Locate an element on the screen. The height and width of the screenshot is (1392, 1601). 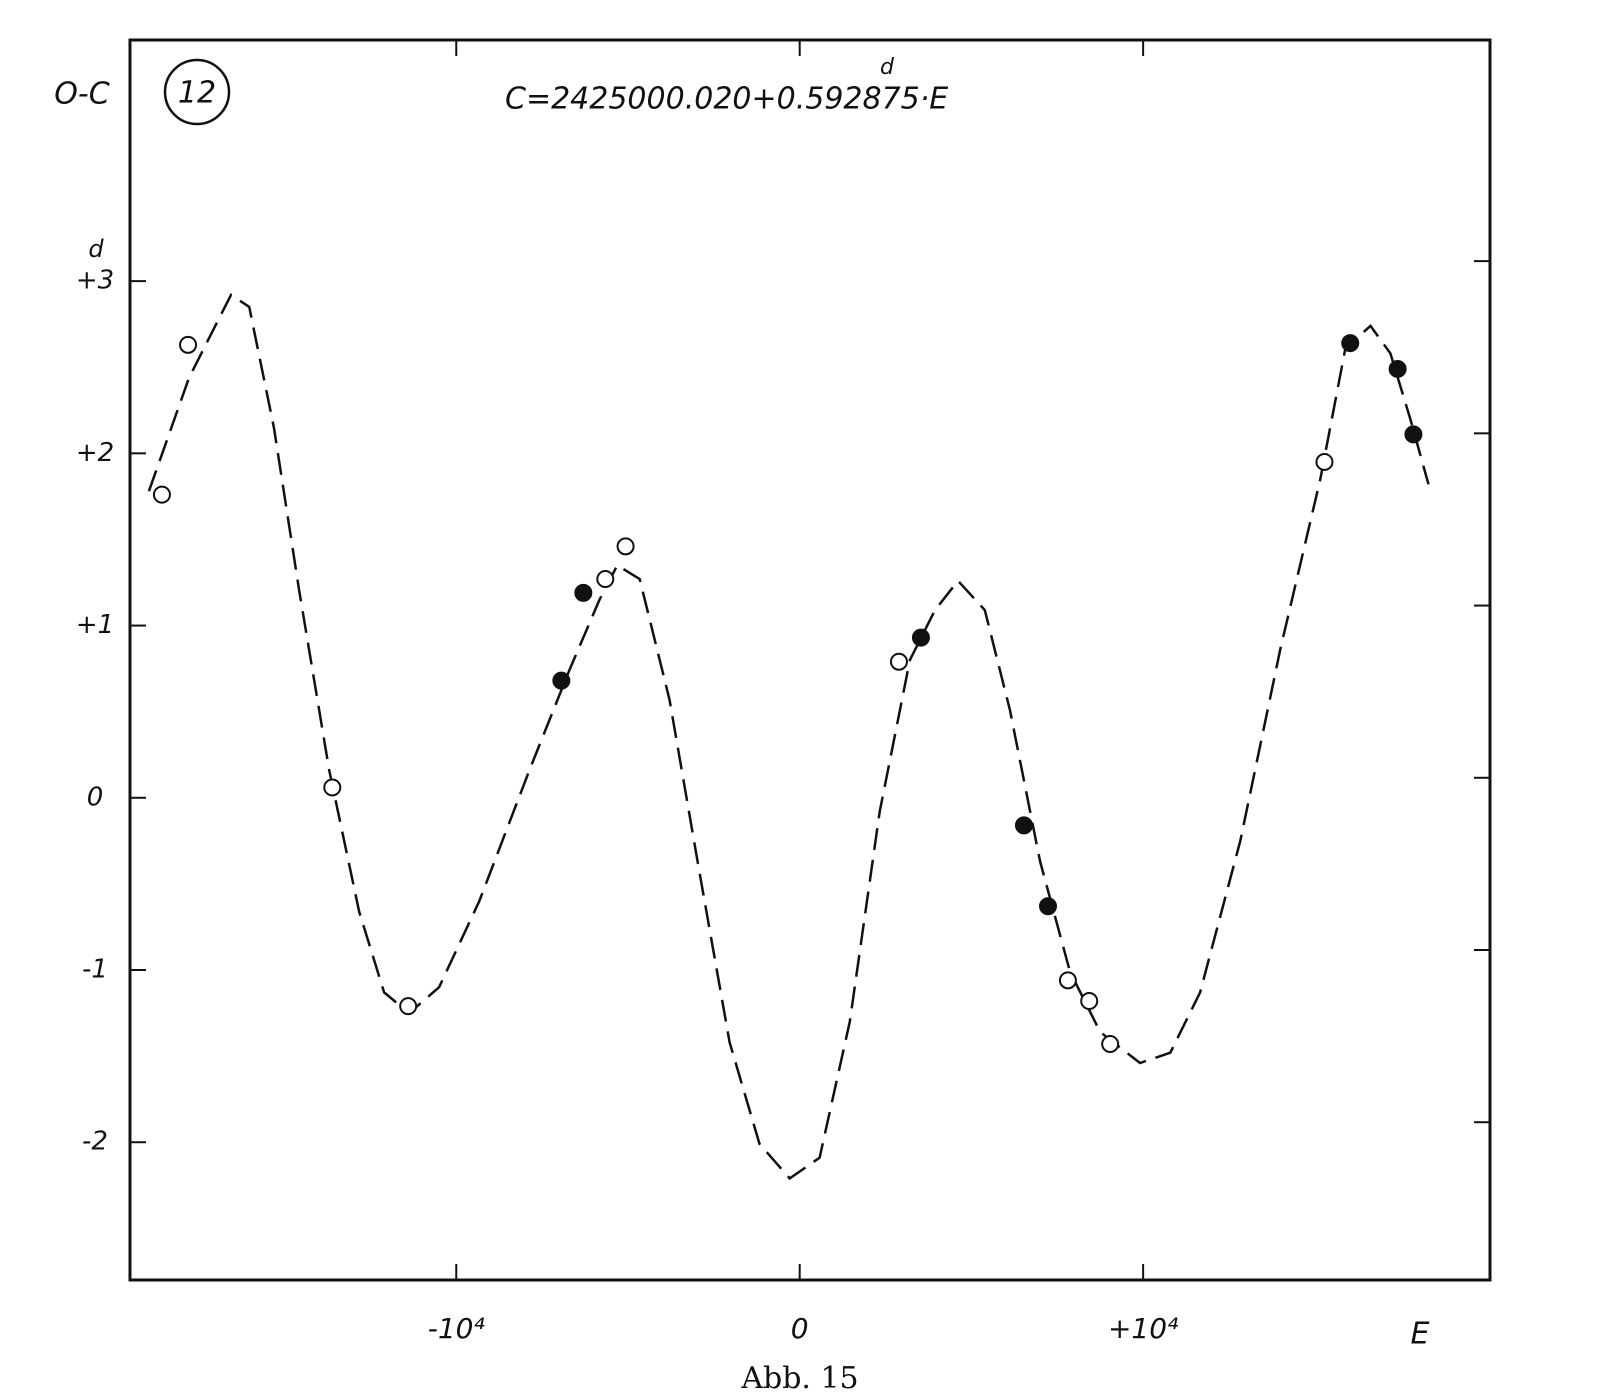
panel-label: 12 is located at coordinates (197, 93).